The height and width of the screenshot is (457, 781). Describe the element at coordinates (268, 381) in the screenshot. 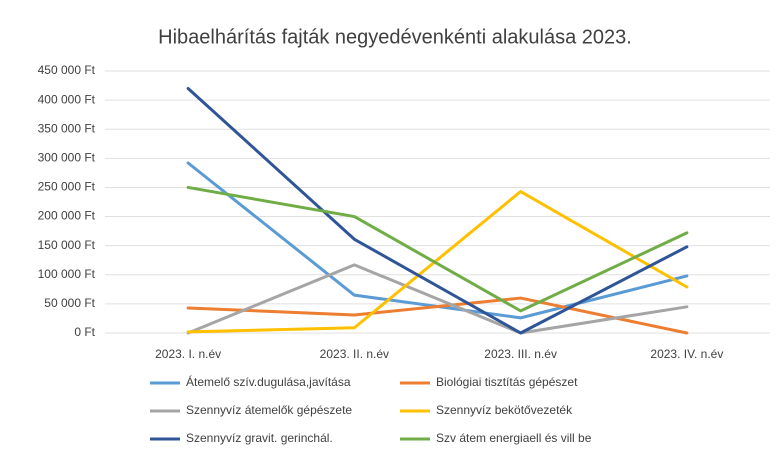

I see `legend-label: Átemelő szív.dugulása,javítása` at that location.